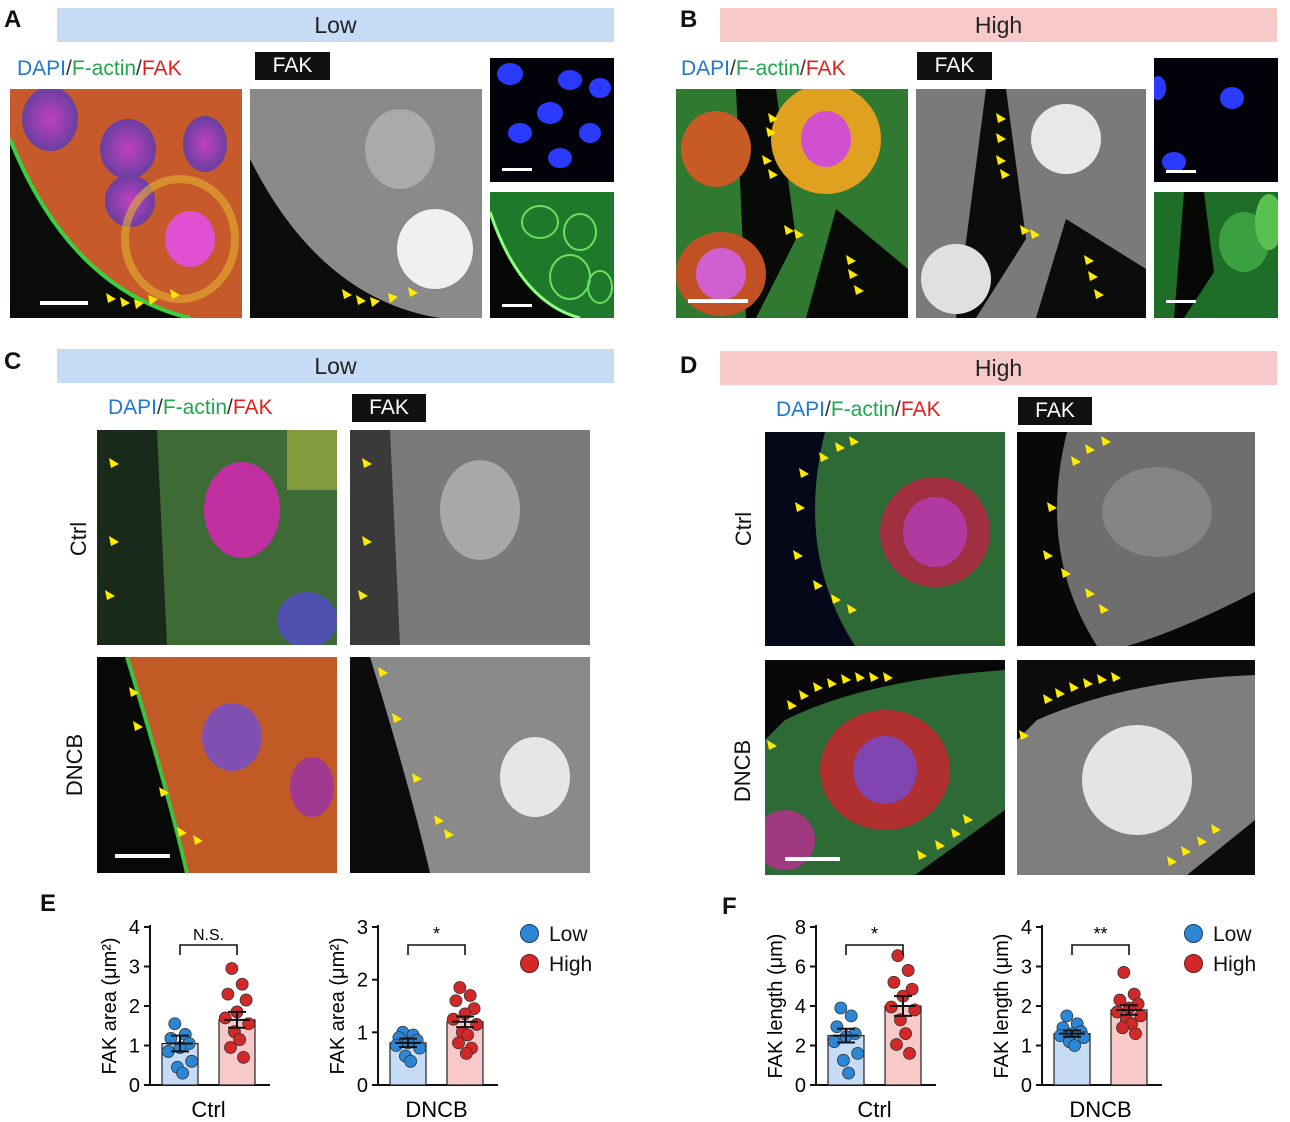 The image size is (1290, 1122). What do you see at coordinates (126, 203) in the screenshot?
I see `micrograph-a-merge` at bounding box center [126, 203].